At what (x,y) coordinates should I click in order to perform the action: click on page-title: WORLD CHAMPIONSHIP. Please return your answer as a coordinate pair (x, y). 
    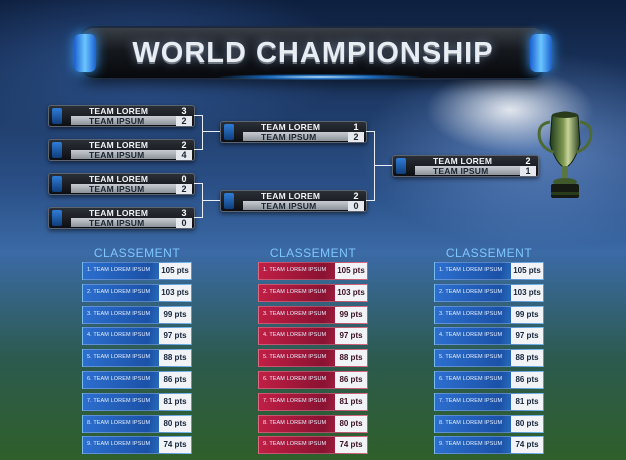
    Looking at the image, I should click on (313, 53).